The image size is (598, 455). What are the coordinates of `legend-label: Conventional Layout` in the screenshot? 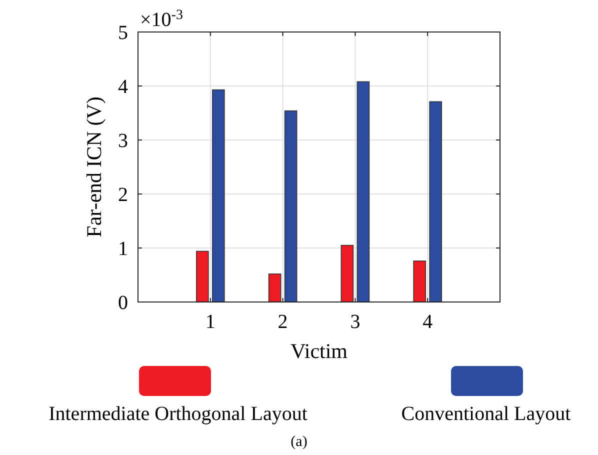 It's located at (486, 414).